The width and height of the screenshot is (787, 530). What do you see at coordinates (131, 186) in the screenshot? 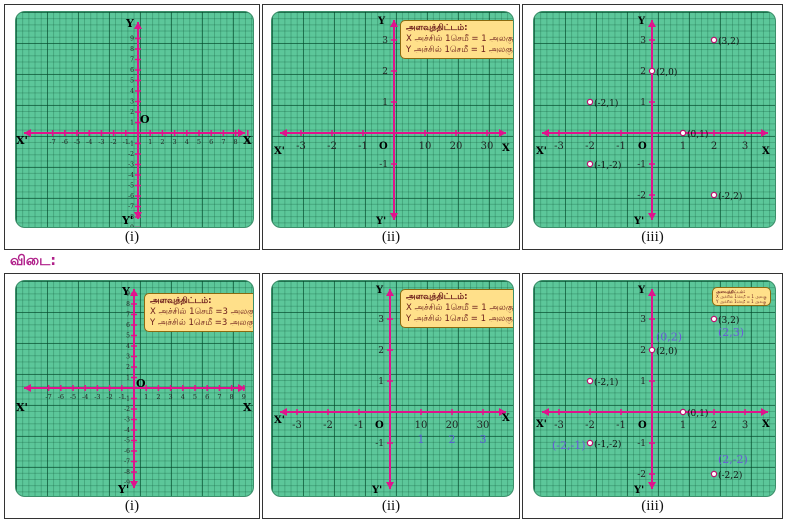
I see `y-tick-label: -5` at bounding box center [131, 186].